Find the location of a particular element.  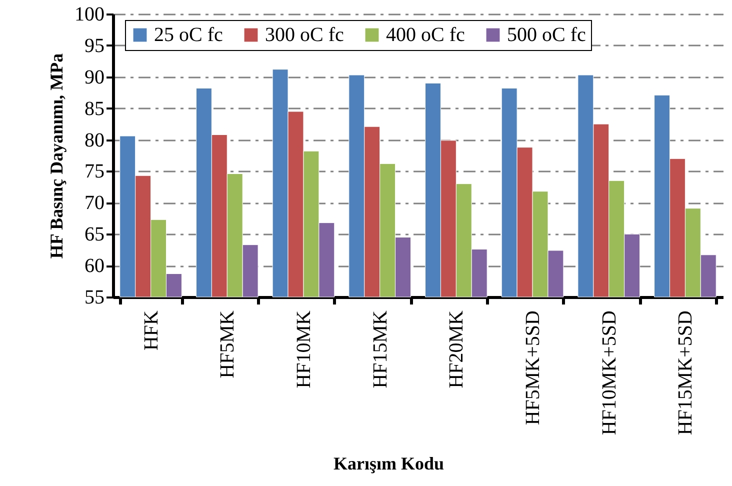

y-tick-label: 95 is located at coordinates (94, 45).